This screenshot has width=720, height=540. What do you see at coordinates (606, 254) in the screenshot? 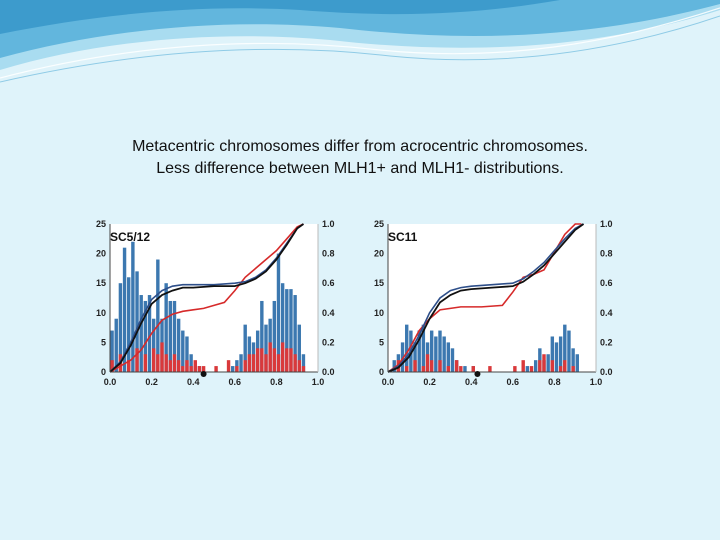
I see `y2-tick-label: 0.8` at bounding box center [606, 254].